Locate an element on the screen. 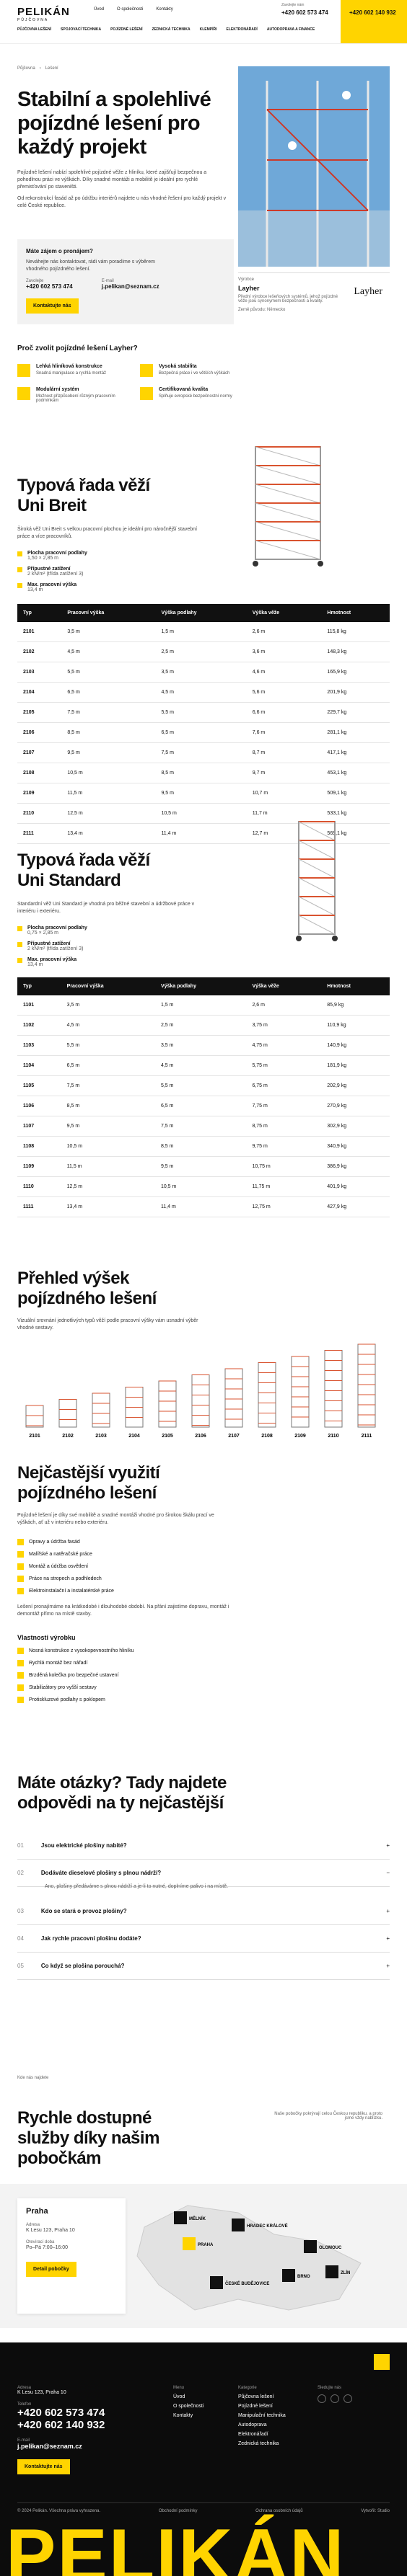  label: Zavolejte is located at coordinates (35, 281).